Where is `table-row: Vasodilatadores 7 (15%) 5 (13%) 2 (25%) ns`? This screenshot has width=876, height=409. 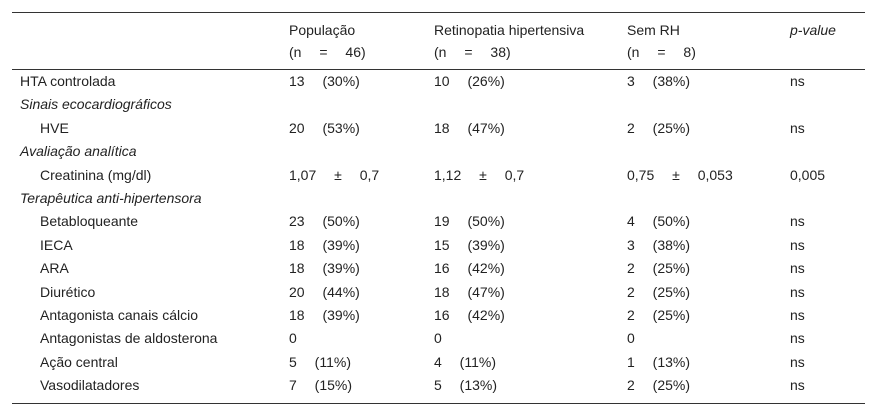
table-row: Vasodilatadores 7 (15%) 5 (13%) 2 (25%) ns is located at coordinates (438, 388).